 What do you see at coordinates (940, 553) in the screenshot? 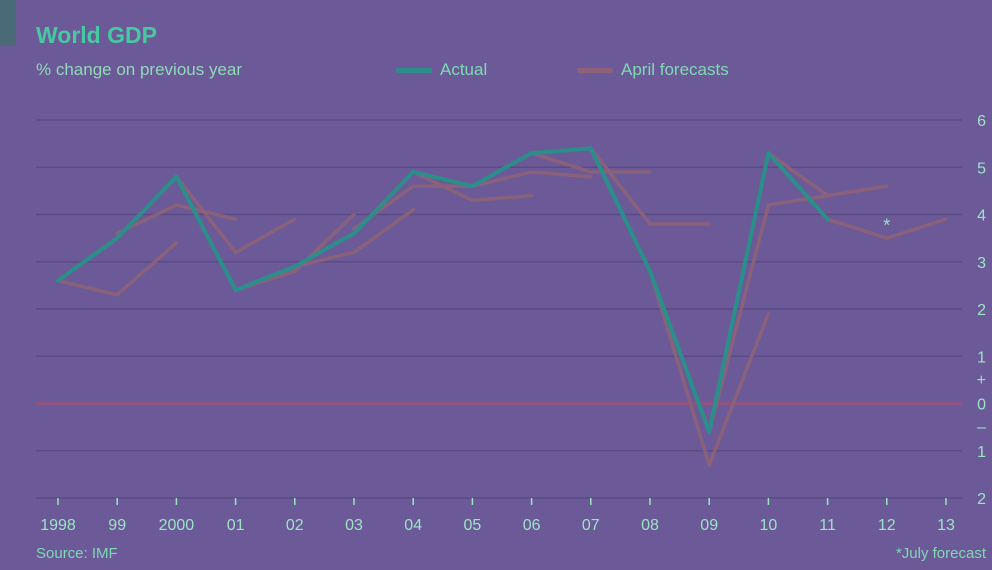
I see `footnote: *July forecast` at bounding box center [940, 553].